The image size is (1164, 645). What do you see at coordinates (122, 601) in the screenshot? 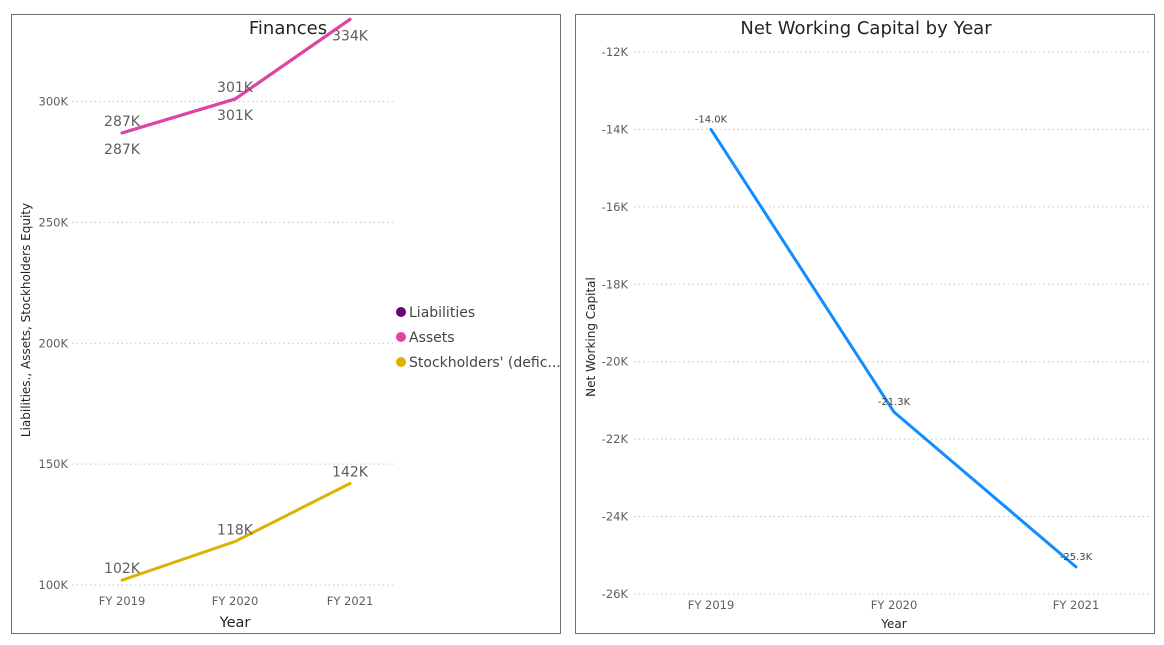
I see `finances-x-tick-label: FY 2019` at bounding box center [122, 601].